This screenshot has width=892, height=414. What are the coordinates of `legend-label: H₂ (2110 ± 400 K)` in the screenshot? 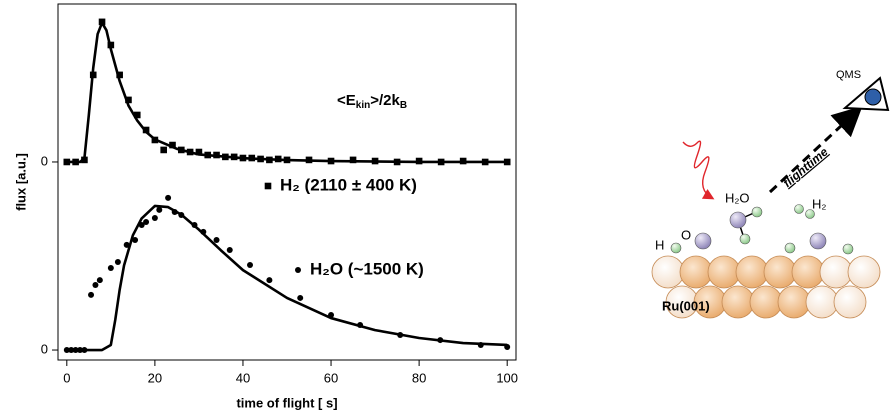 It's located at (348, 184).